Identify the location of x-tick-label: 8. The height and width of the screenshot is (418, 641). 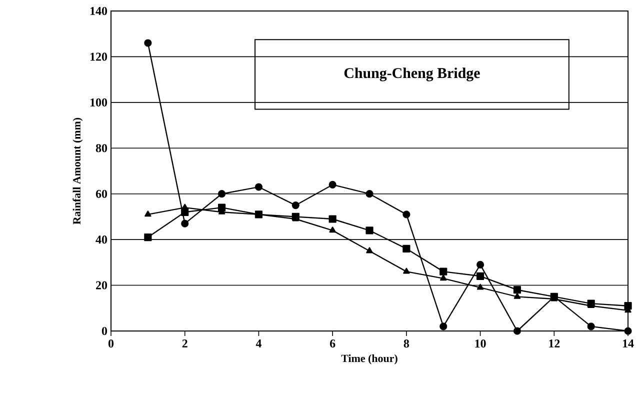
(407, 344).